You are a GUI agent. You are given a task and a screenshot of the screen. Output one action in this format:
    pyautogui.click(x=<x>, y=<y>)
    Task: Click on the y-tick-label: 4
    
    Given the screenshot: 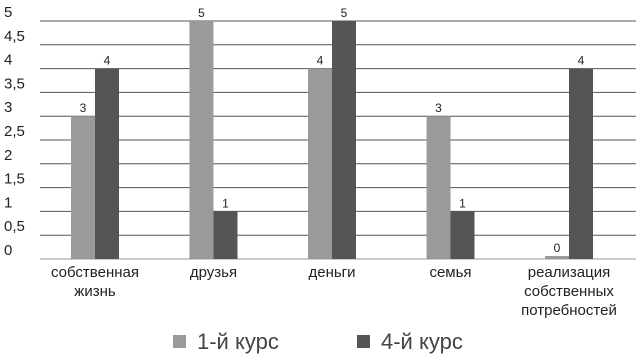 What is the action you would take?
    pyautogui.click(x=8, y=60)
    